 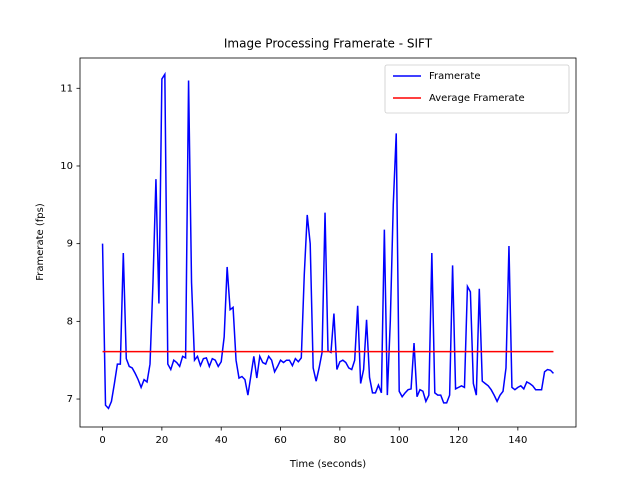 I want to click on x-tick-label: 20, so click(x=162, y=440).